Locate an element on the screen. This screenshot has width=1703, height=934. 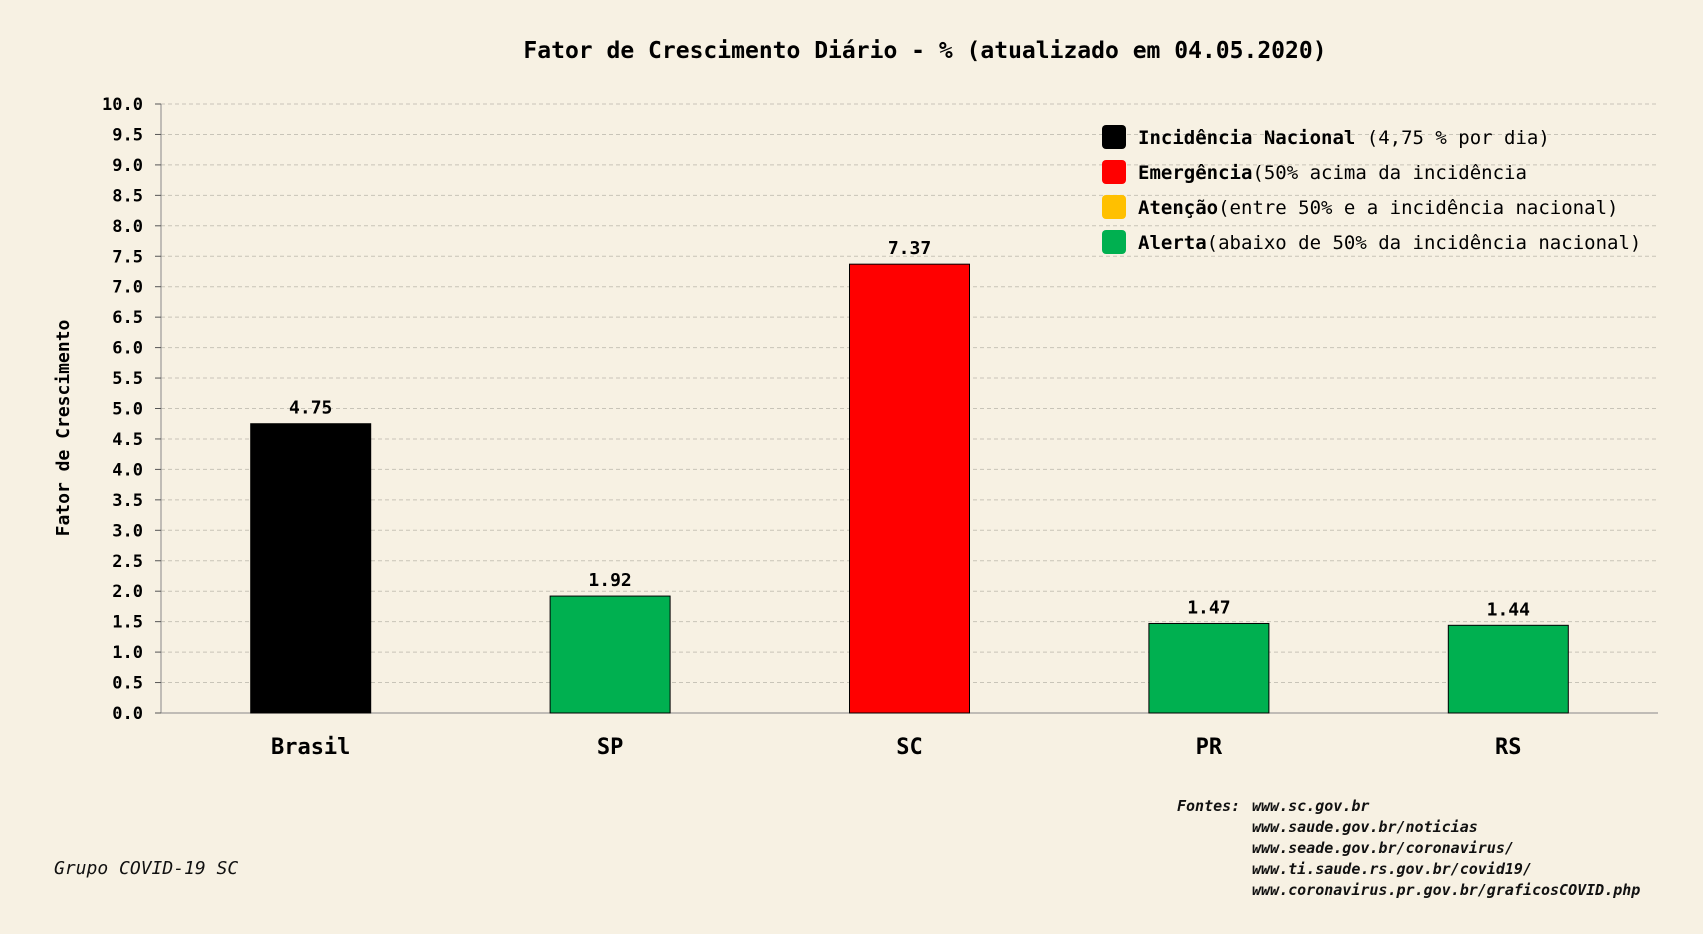
legend-entry-title: Emergência is located at coordinates (1195, 173).